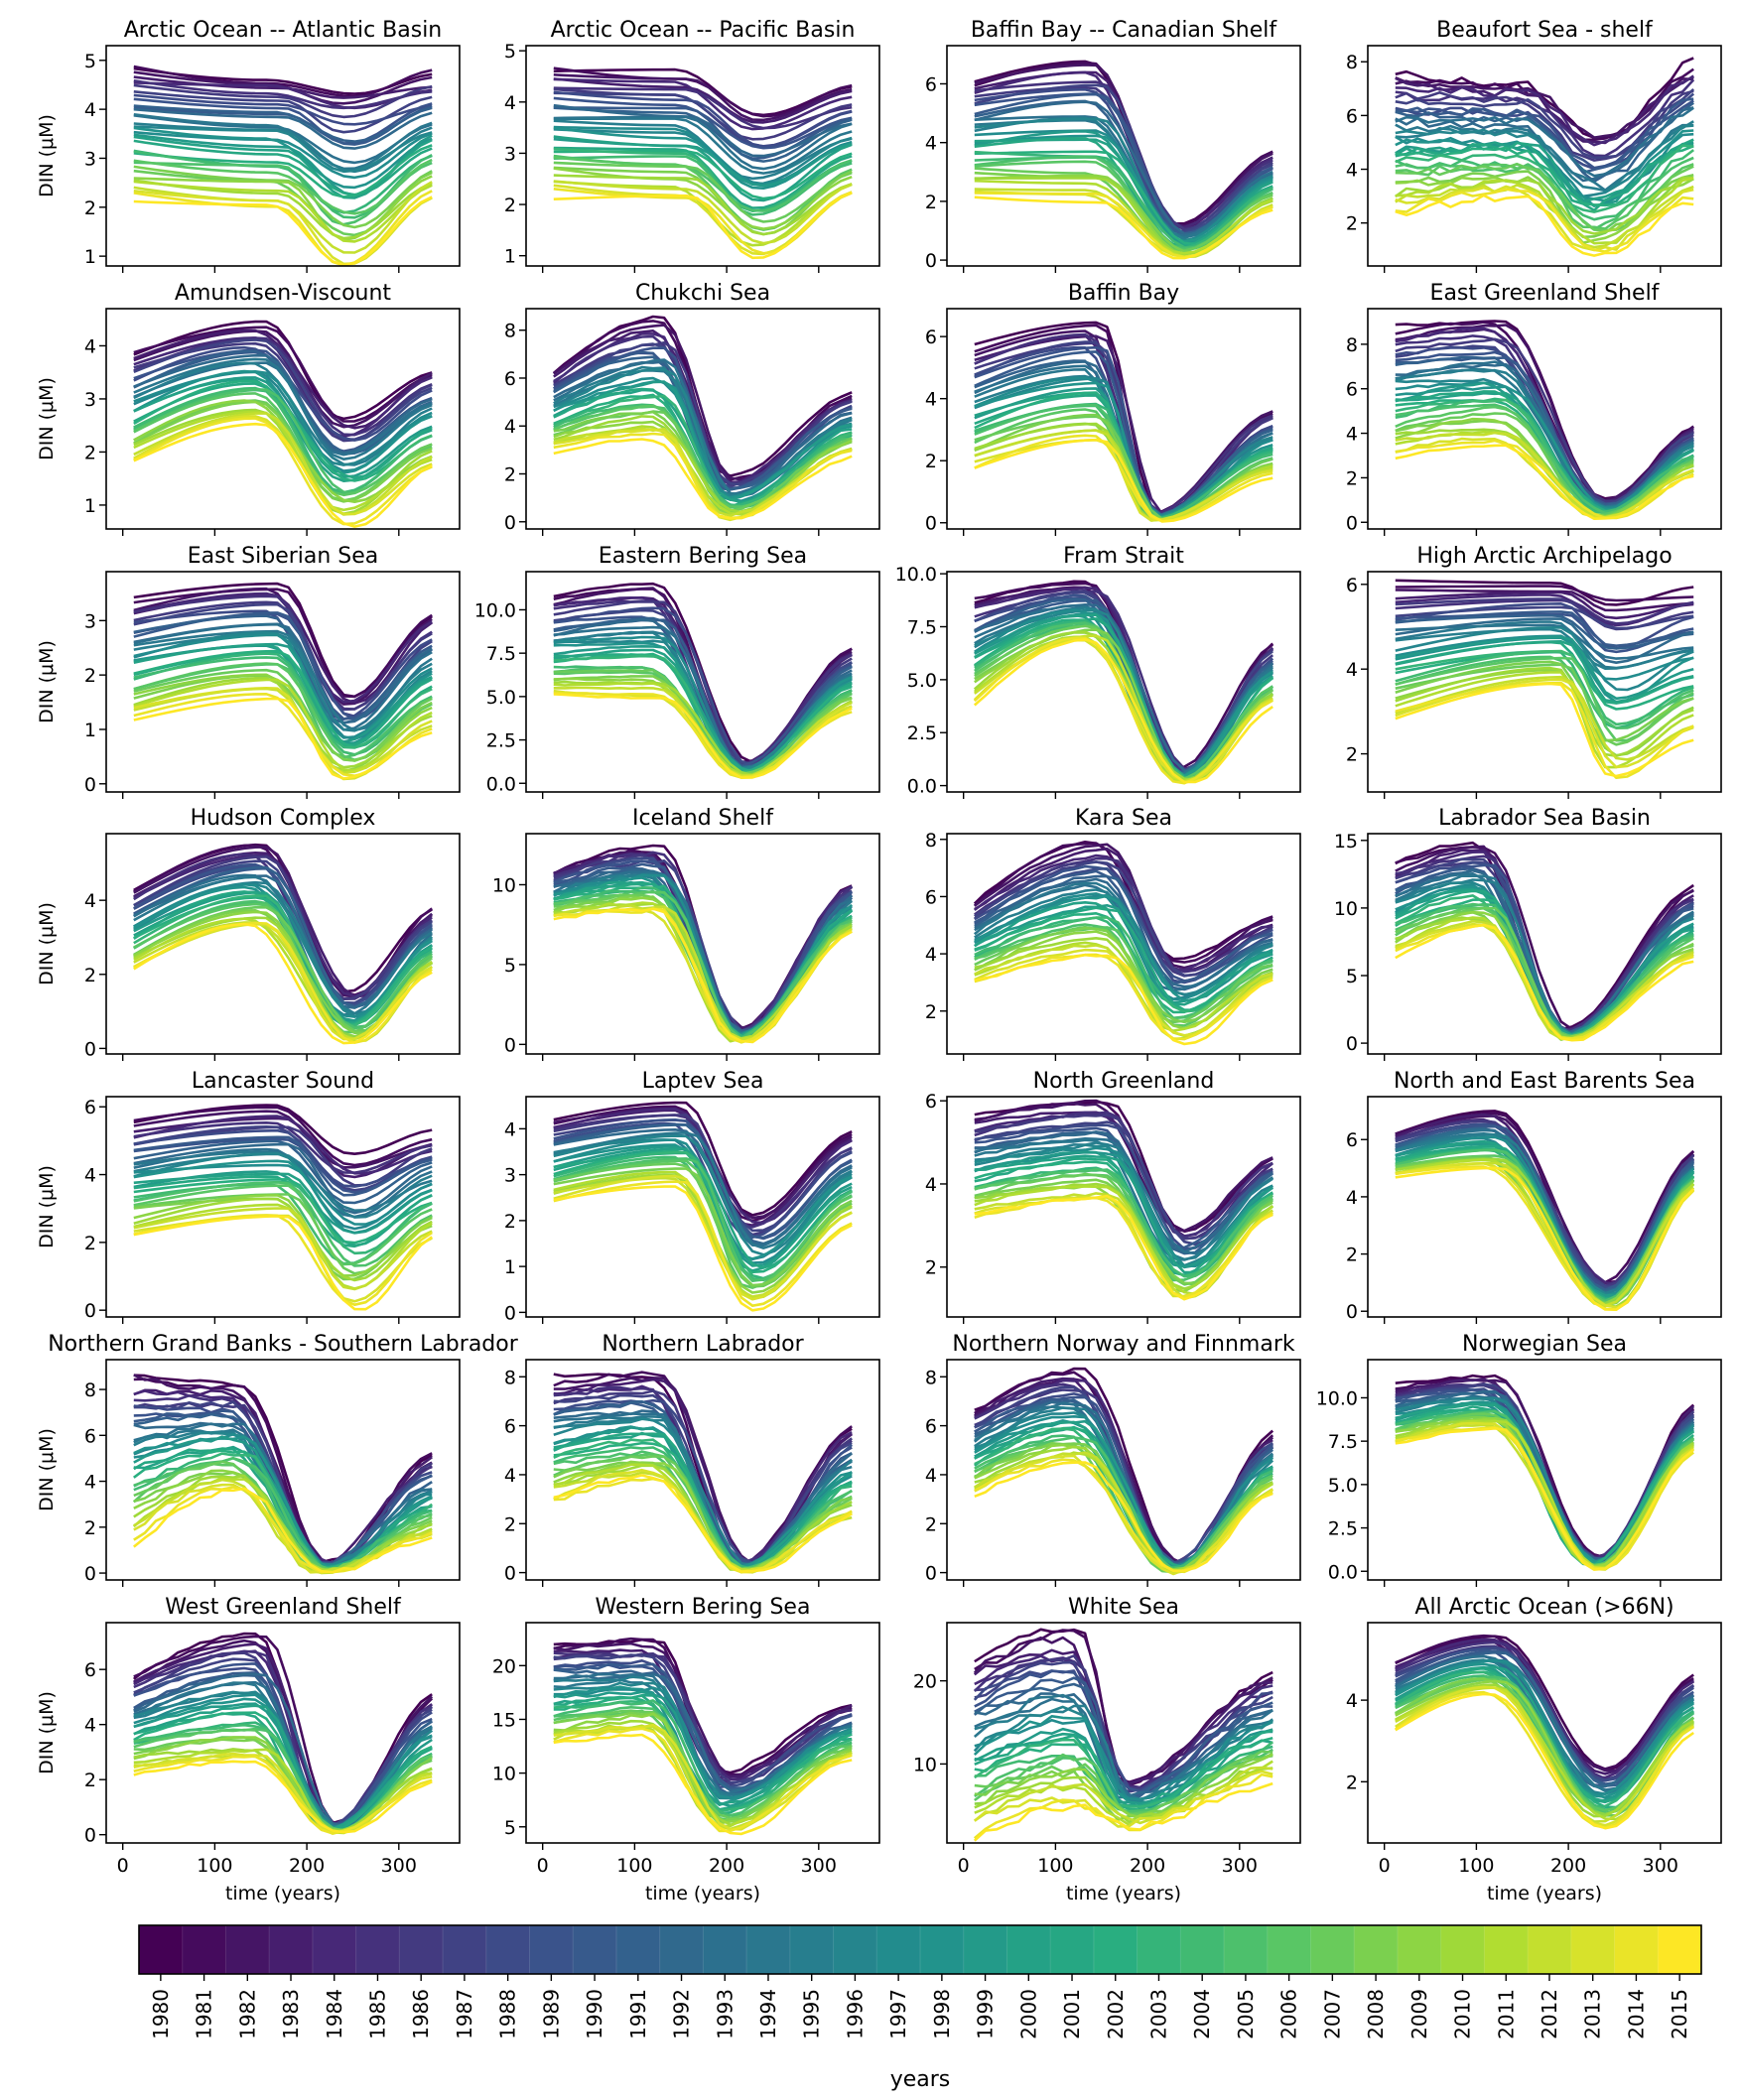 The image size is (1741, 2100). I want to click on panel-title: Baffin Bay, so click(1123, 293).